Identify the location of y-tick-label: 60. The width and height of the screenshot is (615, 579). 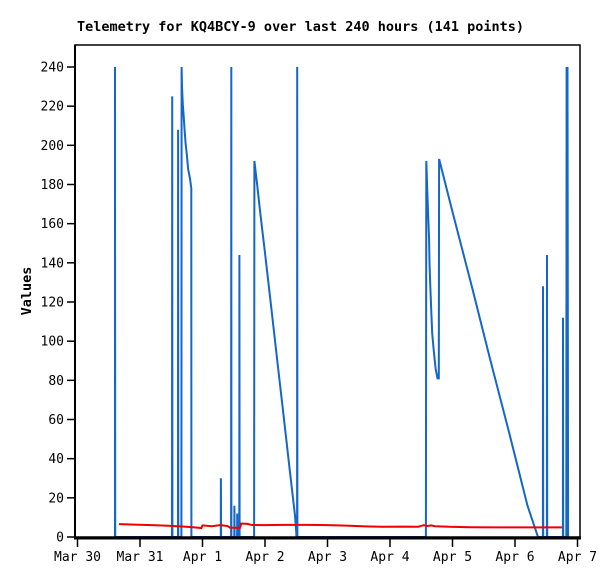
(56, 420).